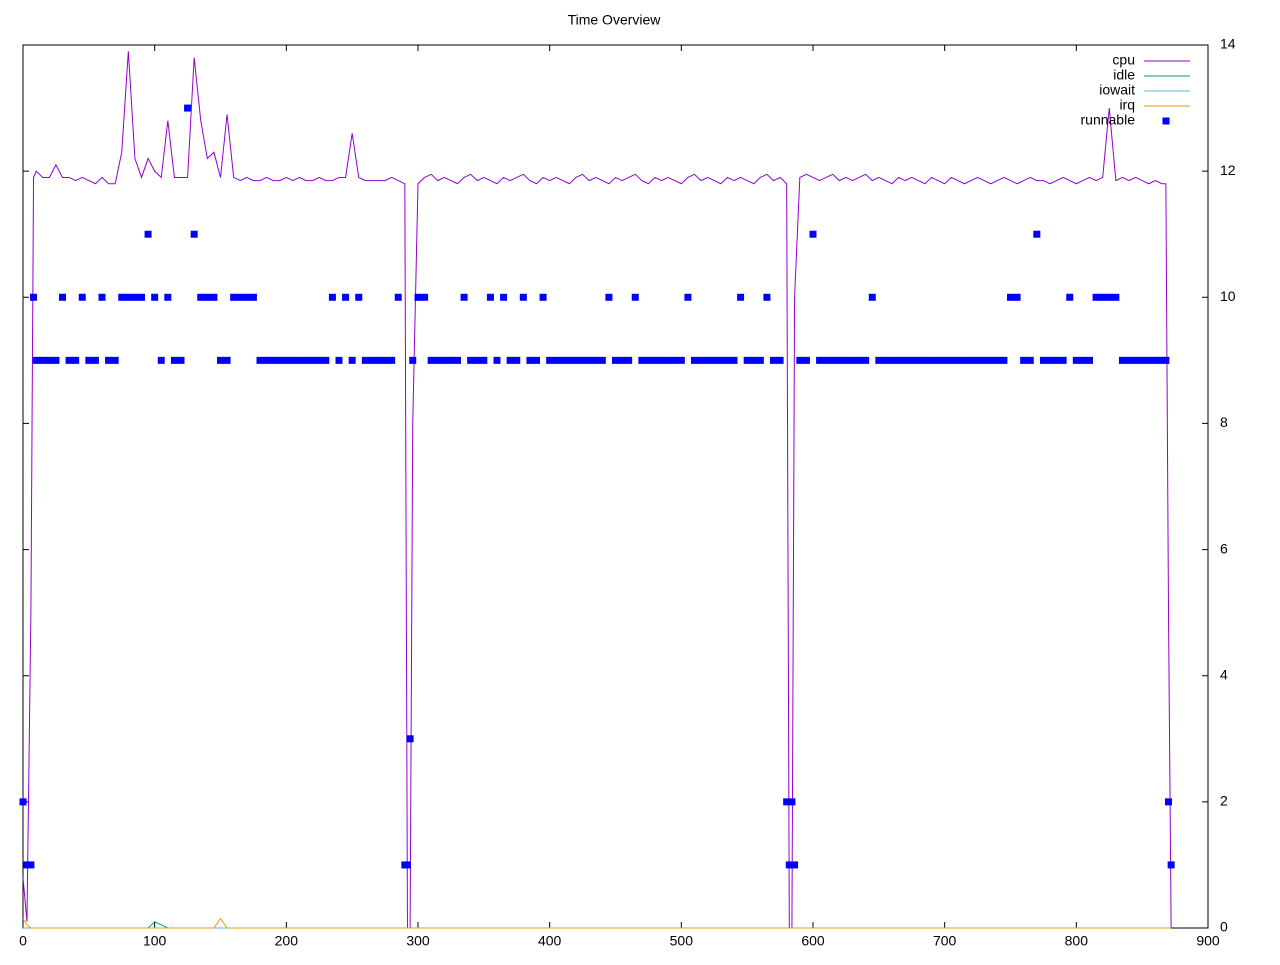  Describe the element at coordinates (1228, 44) in the screenshot. I see `y-tick-label: 14` at that location.